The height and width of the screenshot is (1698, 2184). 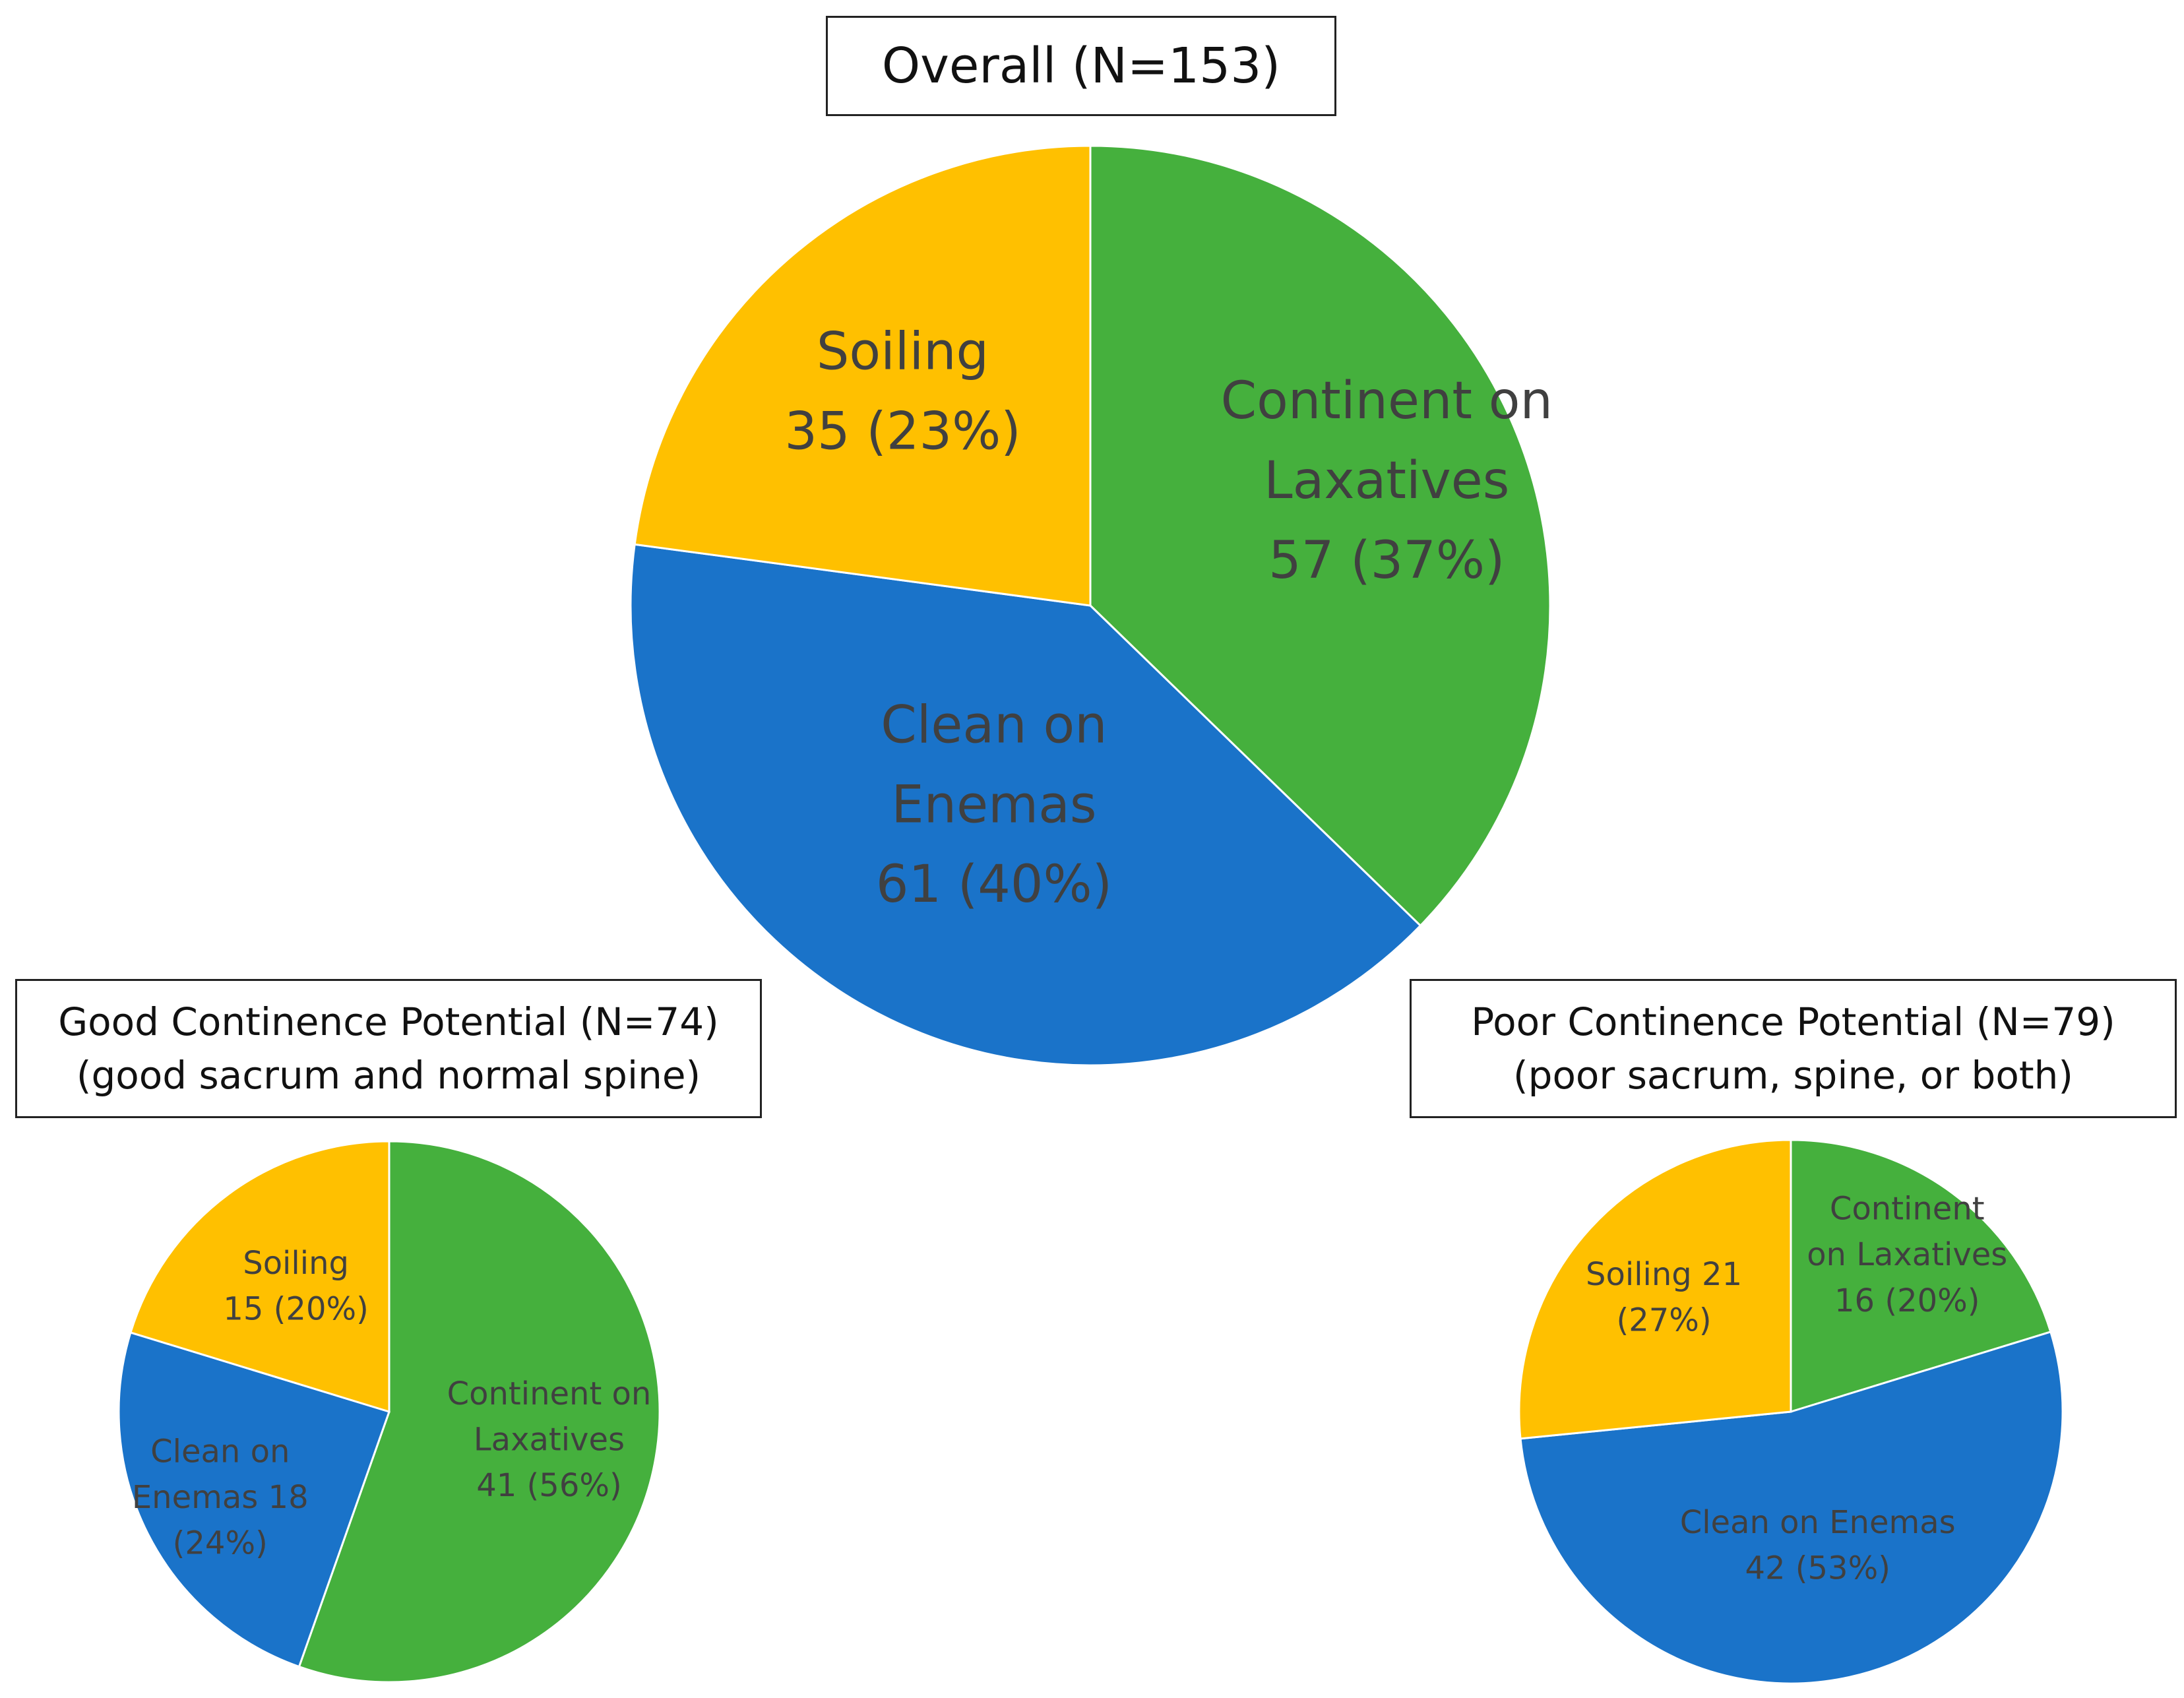 I want to click on overall-title-text: Overall (N=153), so click(x=1081, y=66).